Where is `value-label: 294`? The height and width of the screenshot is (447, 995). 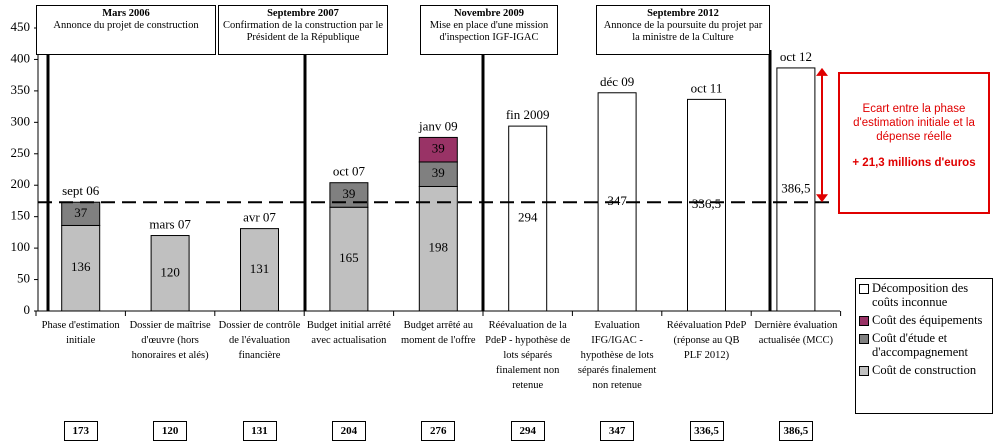 value-label: 294 is located at coordinates (528, 217).